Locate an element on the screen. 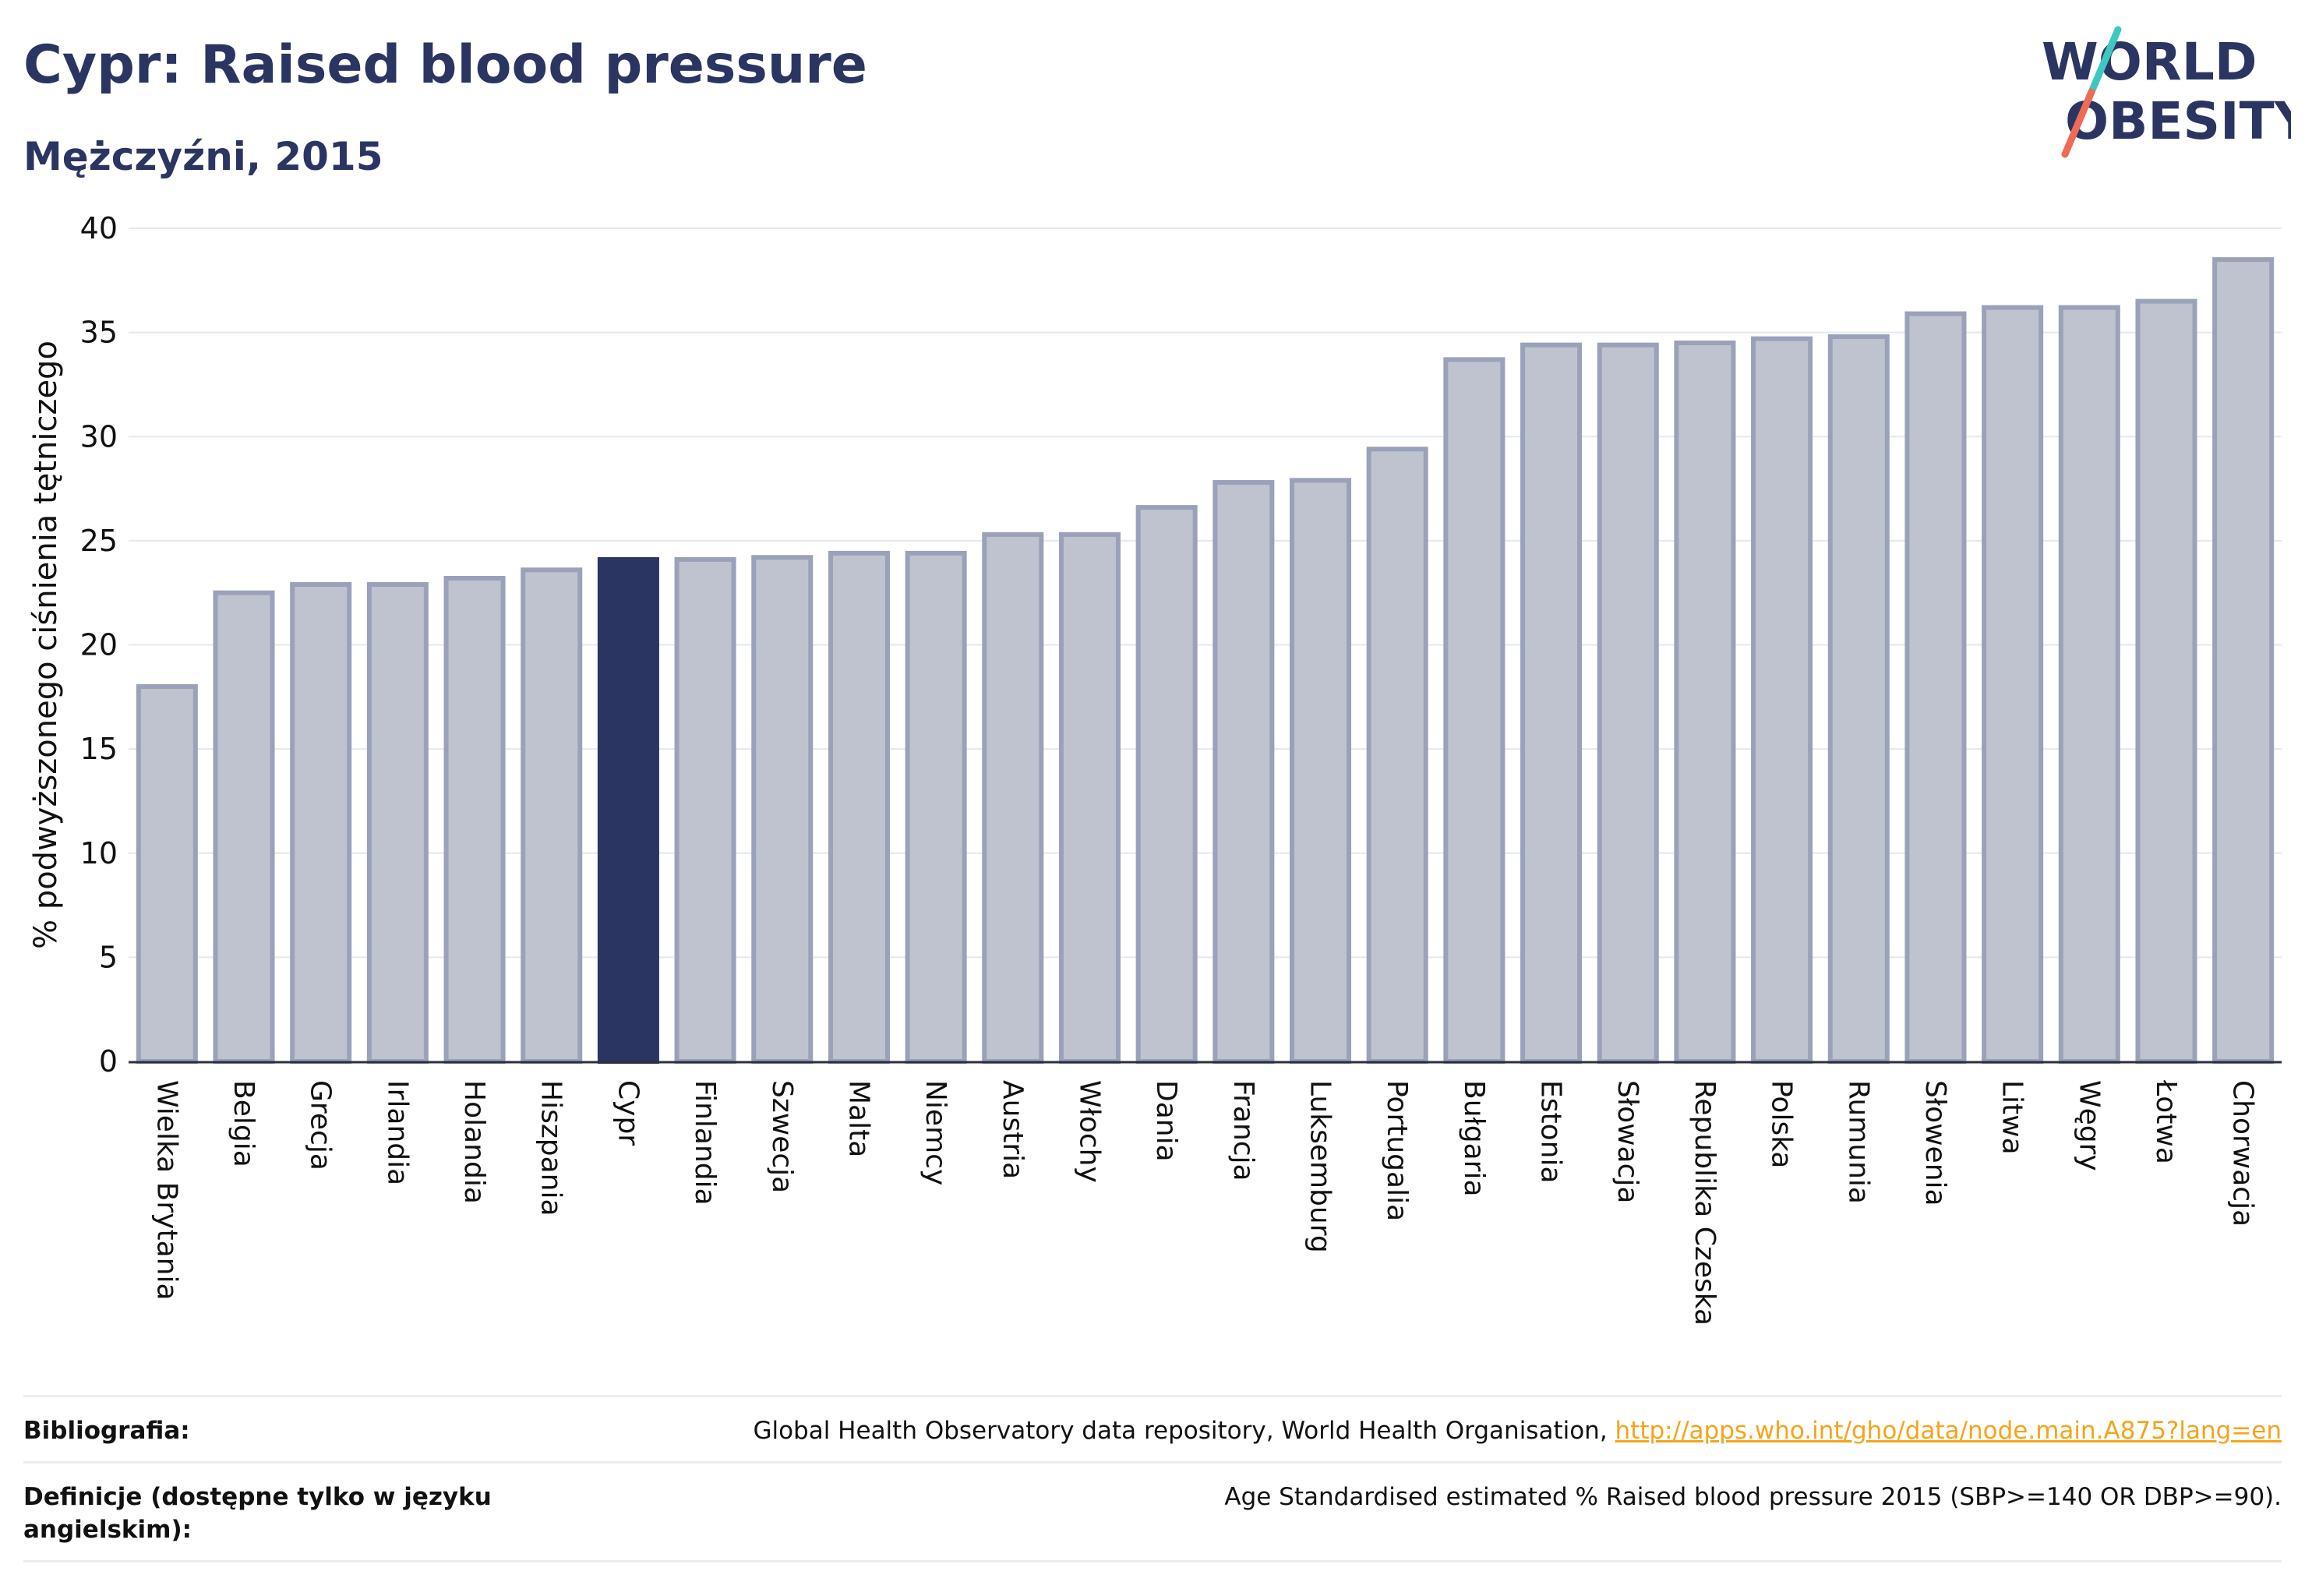 The width and height of the screenshot is (2305, 1596). bar-hiszpania is located at coordinates (552, 815).